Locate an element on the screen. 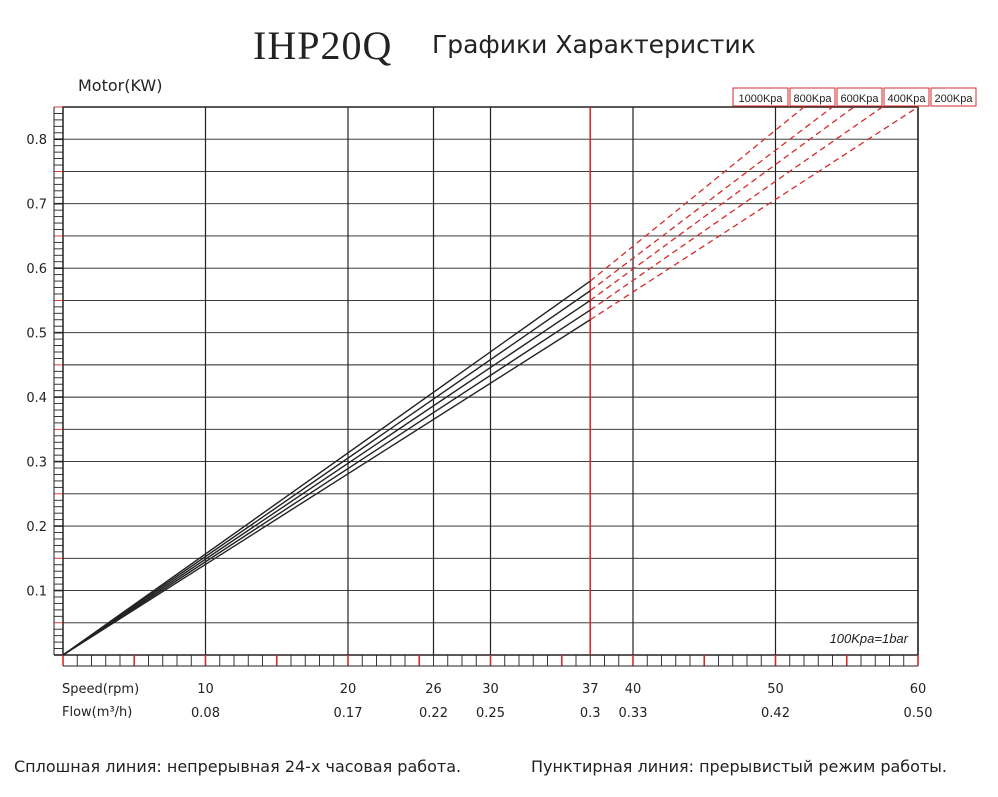 The width and height of the screenshot is (998, 797). legend-box-800Kpa is located at coordinates (812, 97).